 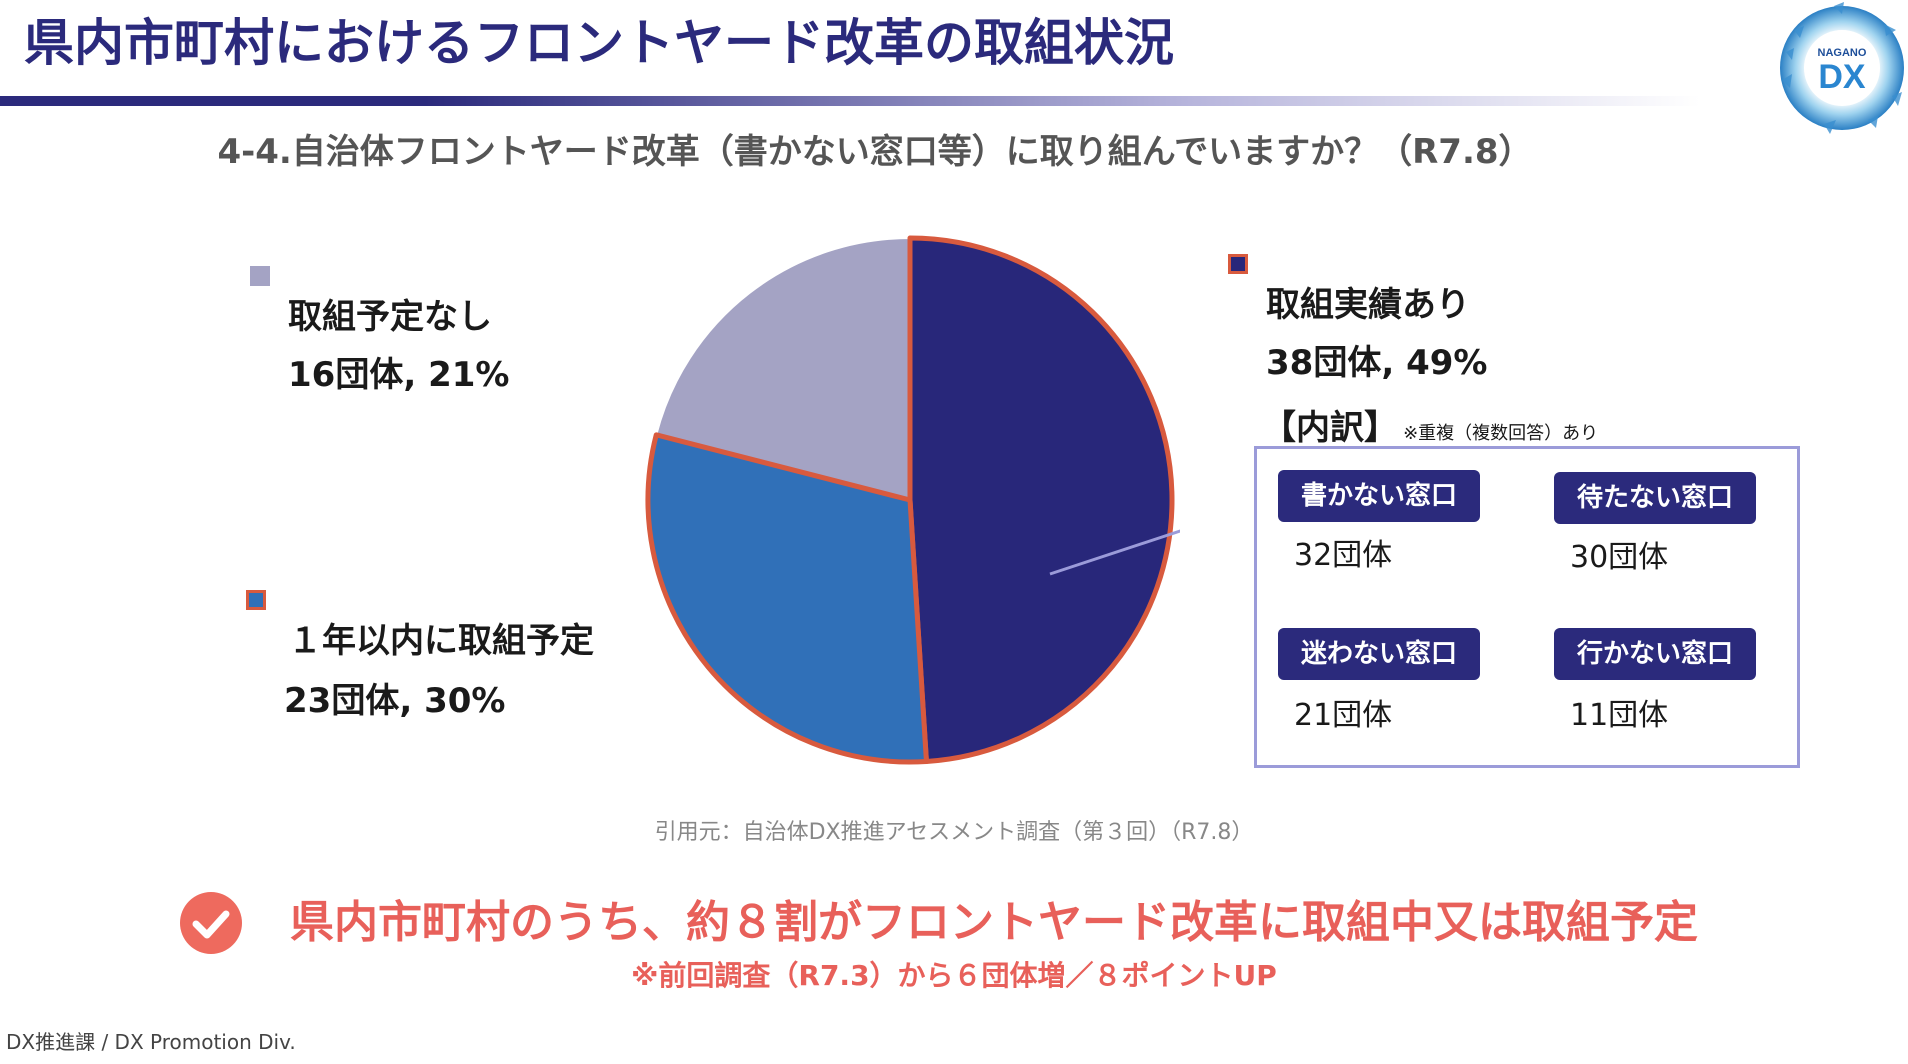 What do you see at coordinates (954, 975) in the screenshot?
I see `conclusion-note: ※前回調査（R7.3）から６団体増／８ポイントUP` at bounding box center [954, 975].